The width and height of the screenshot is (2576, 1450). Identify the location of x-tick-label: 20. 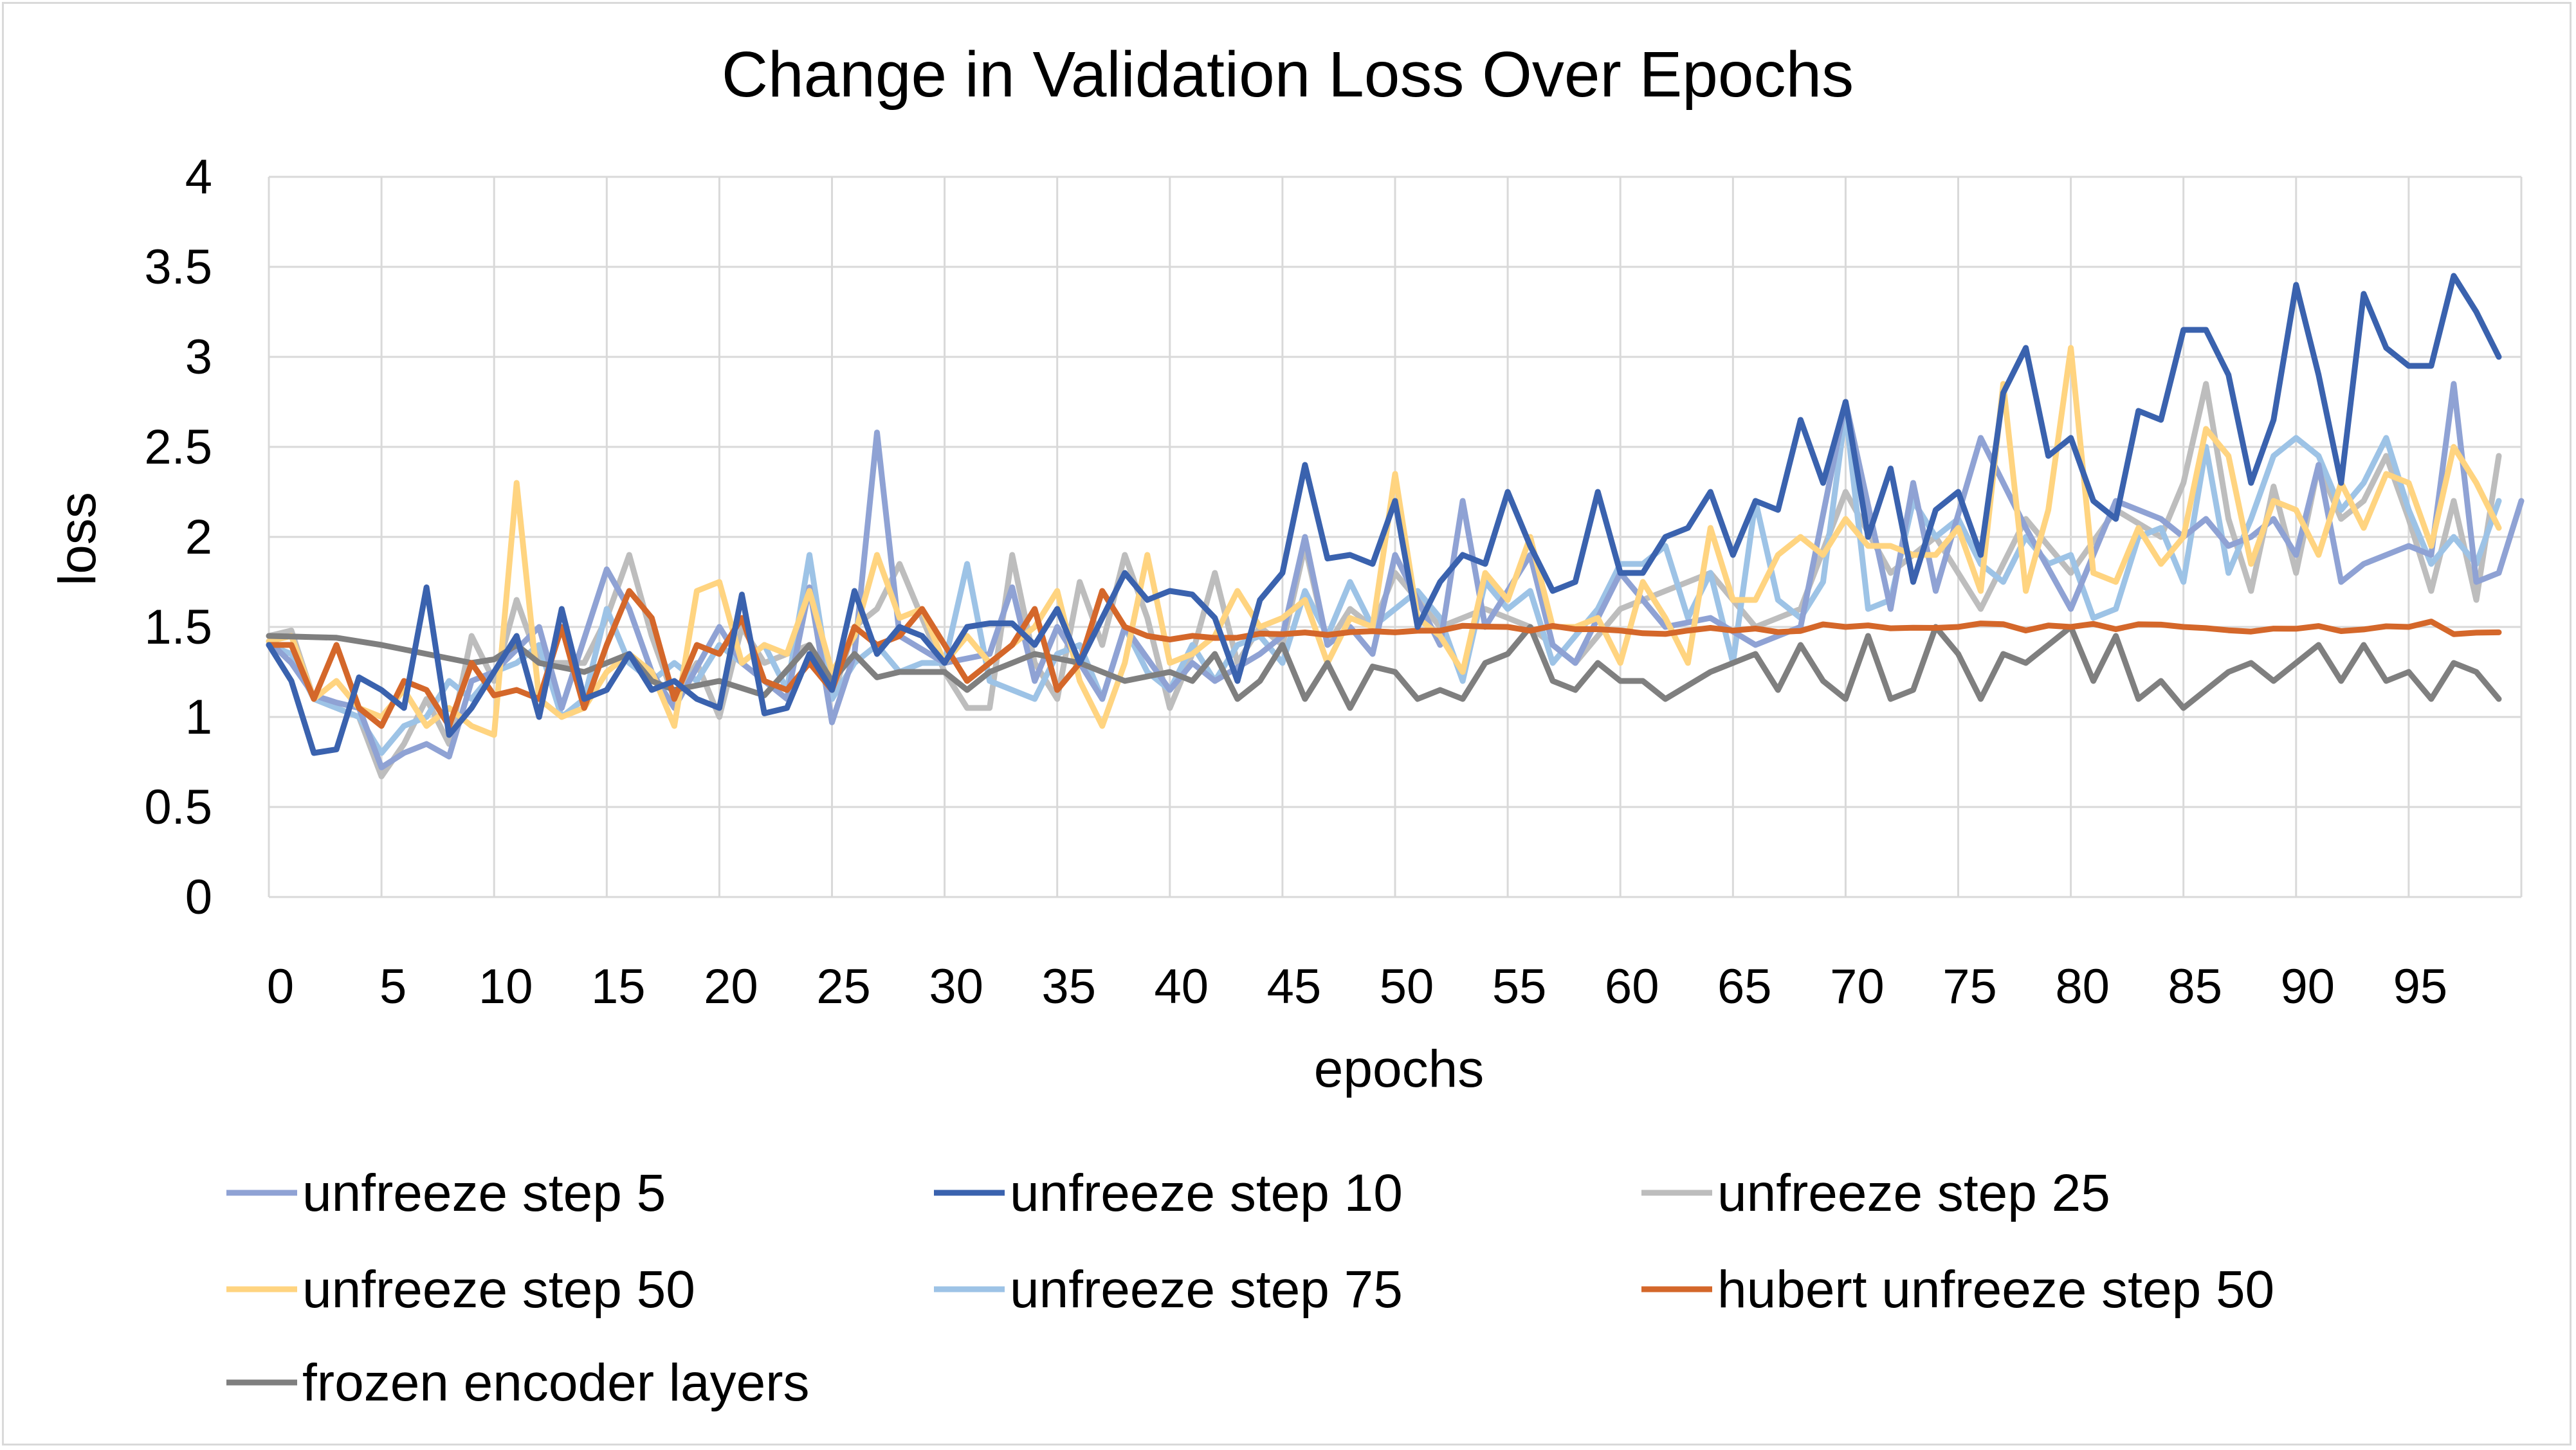
(731, 987).